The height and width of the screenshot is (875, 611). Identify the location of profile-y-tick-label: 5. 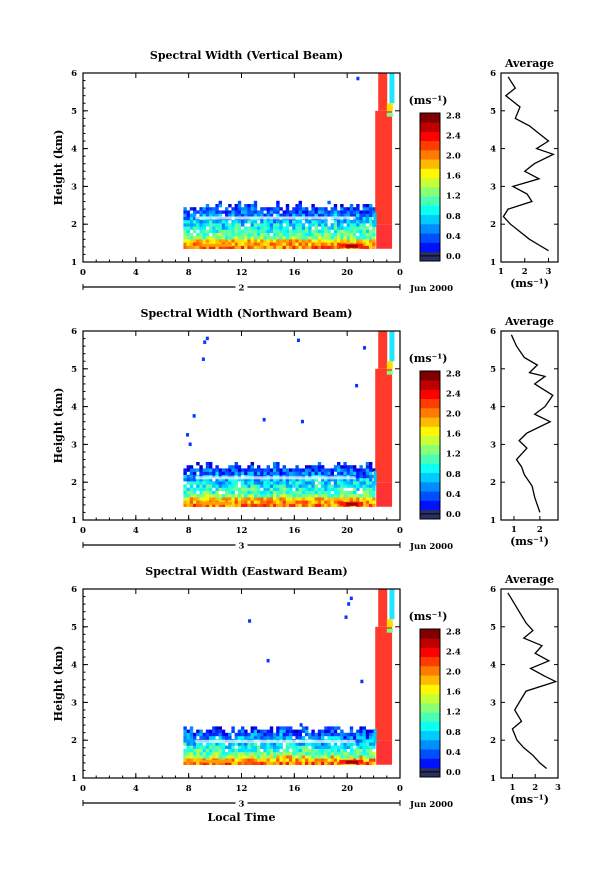
(493, 370).